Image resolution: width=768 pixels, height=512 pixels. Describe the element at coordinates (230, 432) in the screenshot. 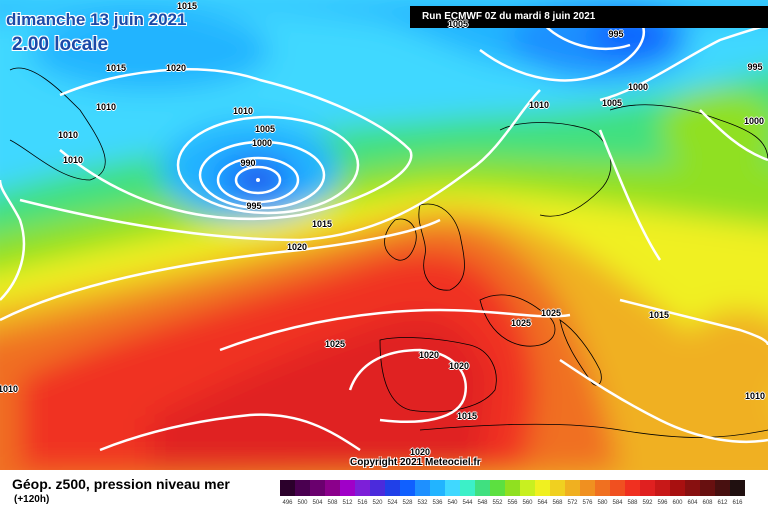

I see `isobar-1020-south` at that location.